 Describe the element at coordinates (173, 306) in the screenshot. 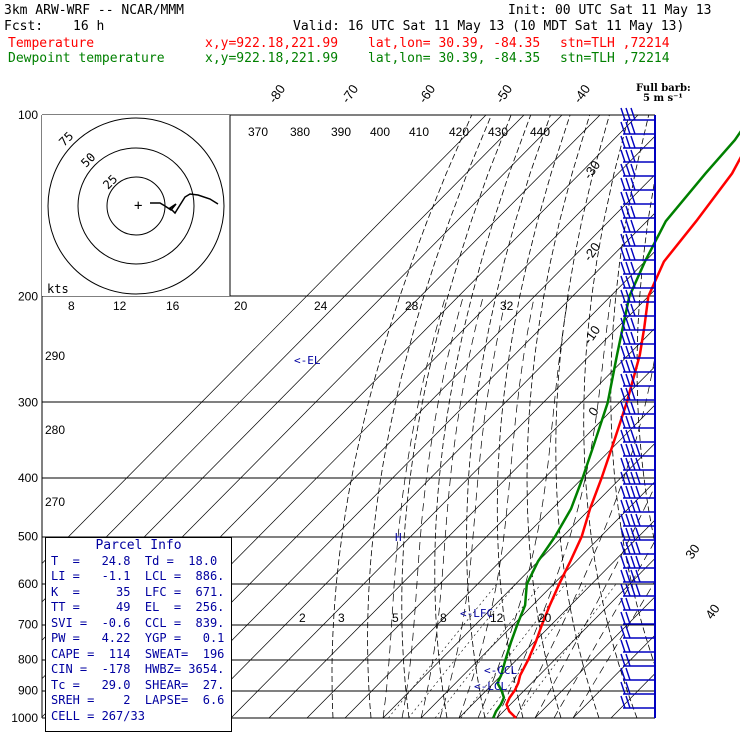

I see `speed-label: 16` at that location.